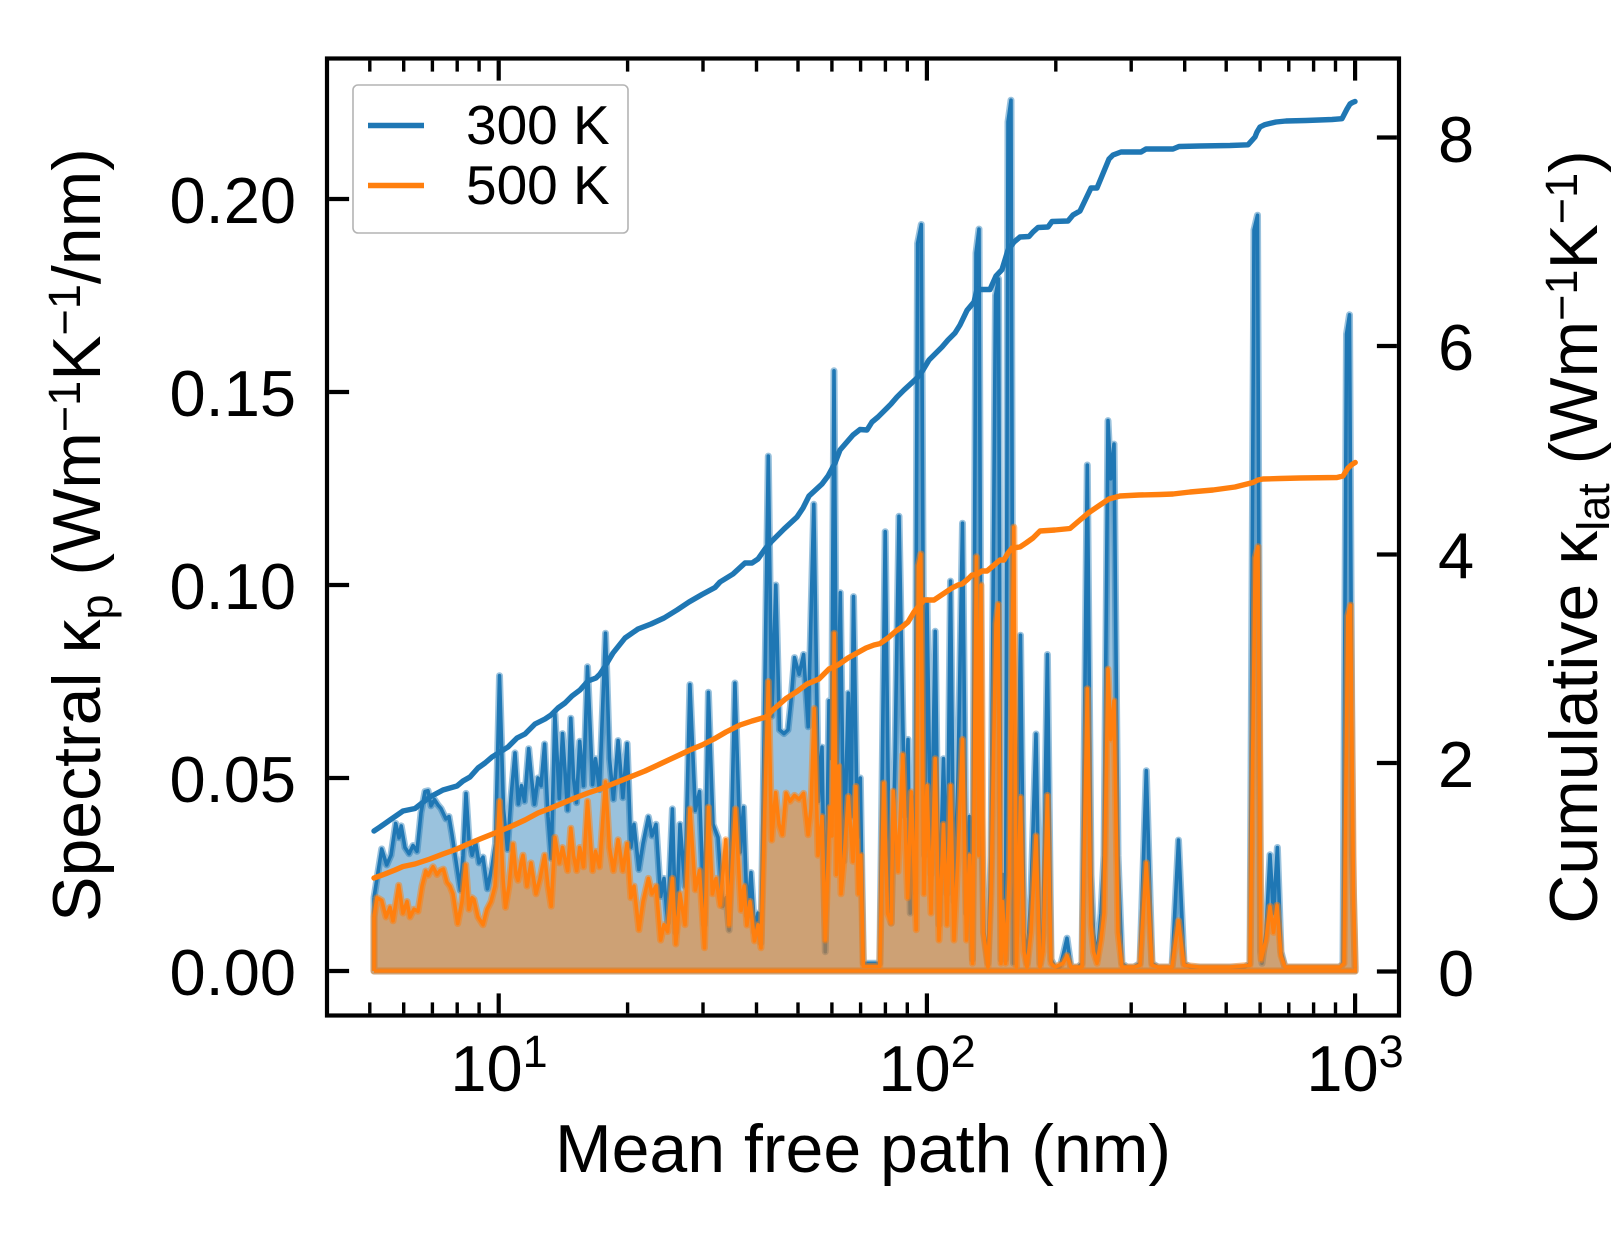 This screenshot has height=1254, width=1623. I want to click on svg-text: Mean free path (nm), so click(863, 1149).